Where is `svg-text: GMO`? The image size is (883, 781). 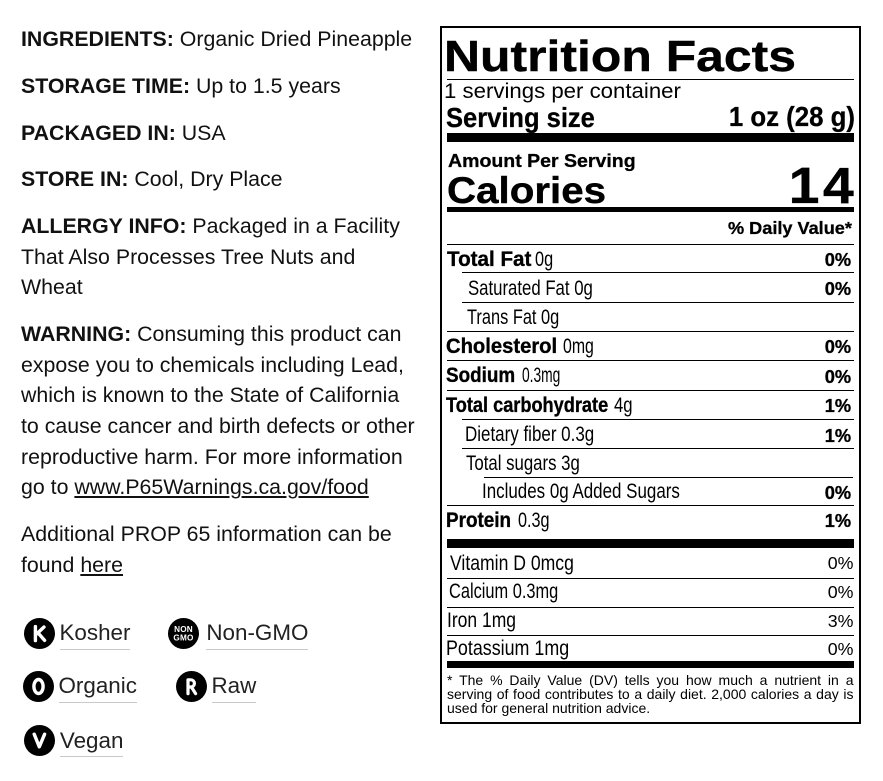
svg-text: GMO is located at coordinates (184, 637).